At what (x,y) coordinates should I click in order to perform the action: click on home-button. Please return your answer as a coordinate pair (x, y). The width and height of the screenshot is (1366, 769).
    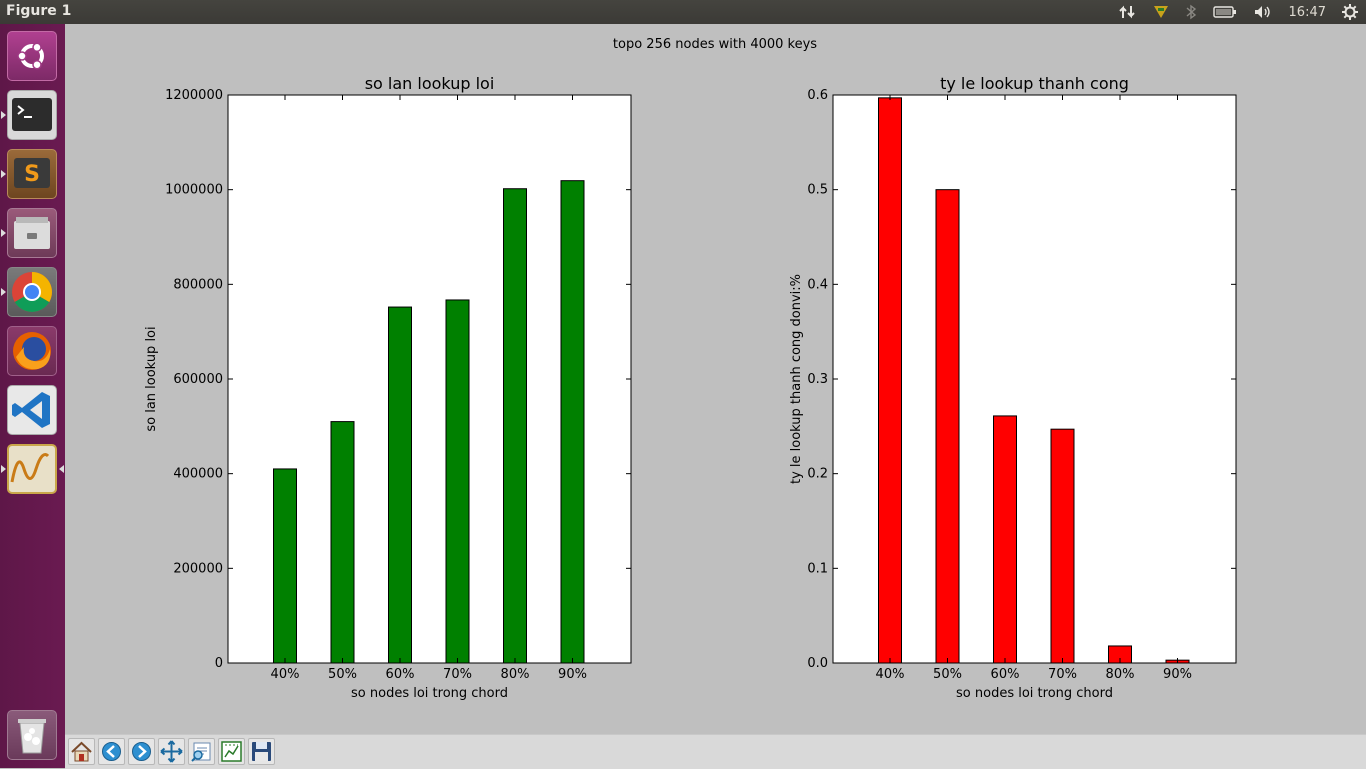
    Looking at the image, I should click on (81, 751).